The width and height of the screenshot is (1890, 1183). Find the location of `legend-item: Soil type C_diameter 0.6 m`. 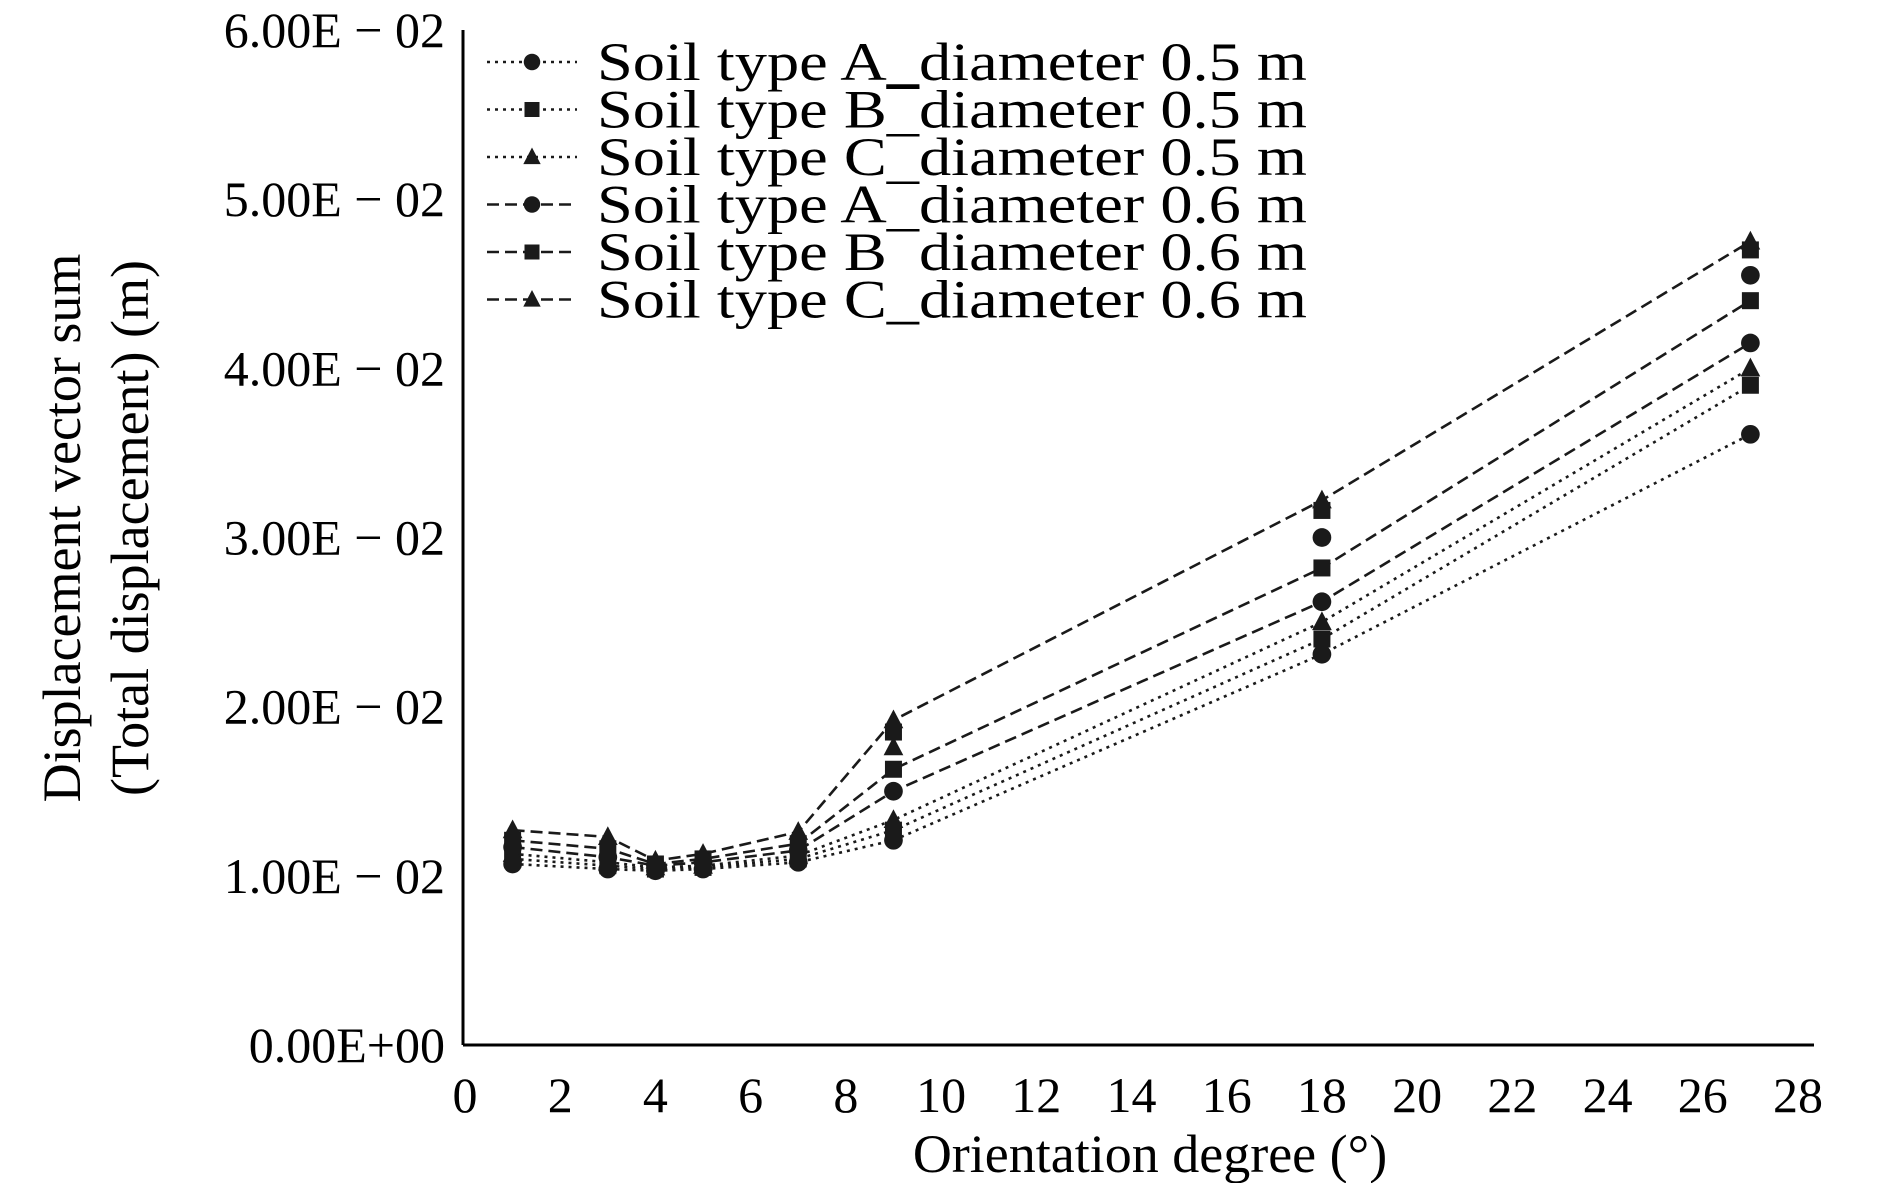

legend-item: Soil type C_diameter 0.6 m is located at coordinates (897, 300).